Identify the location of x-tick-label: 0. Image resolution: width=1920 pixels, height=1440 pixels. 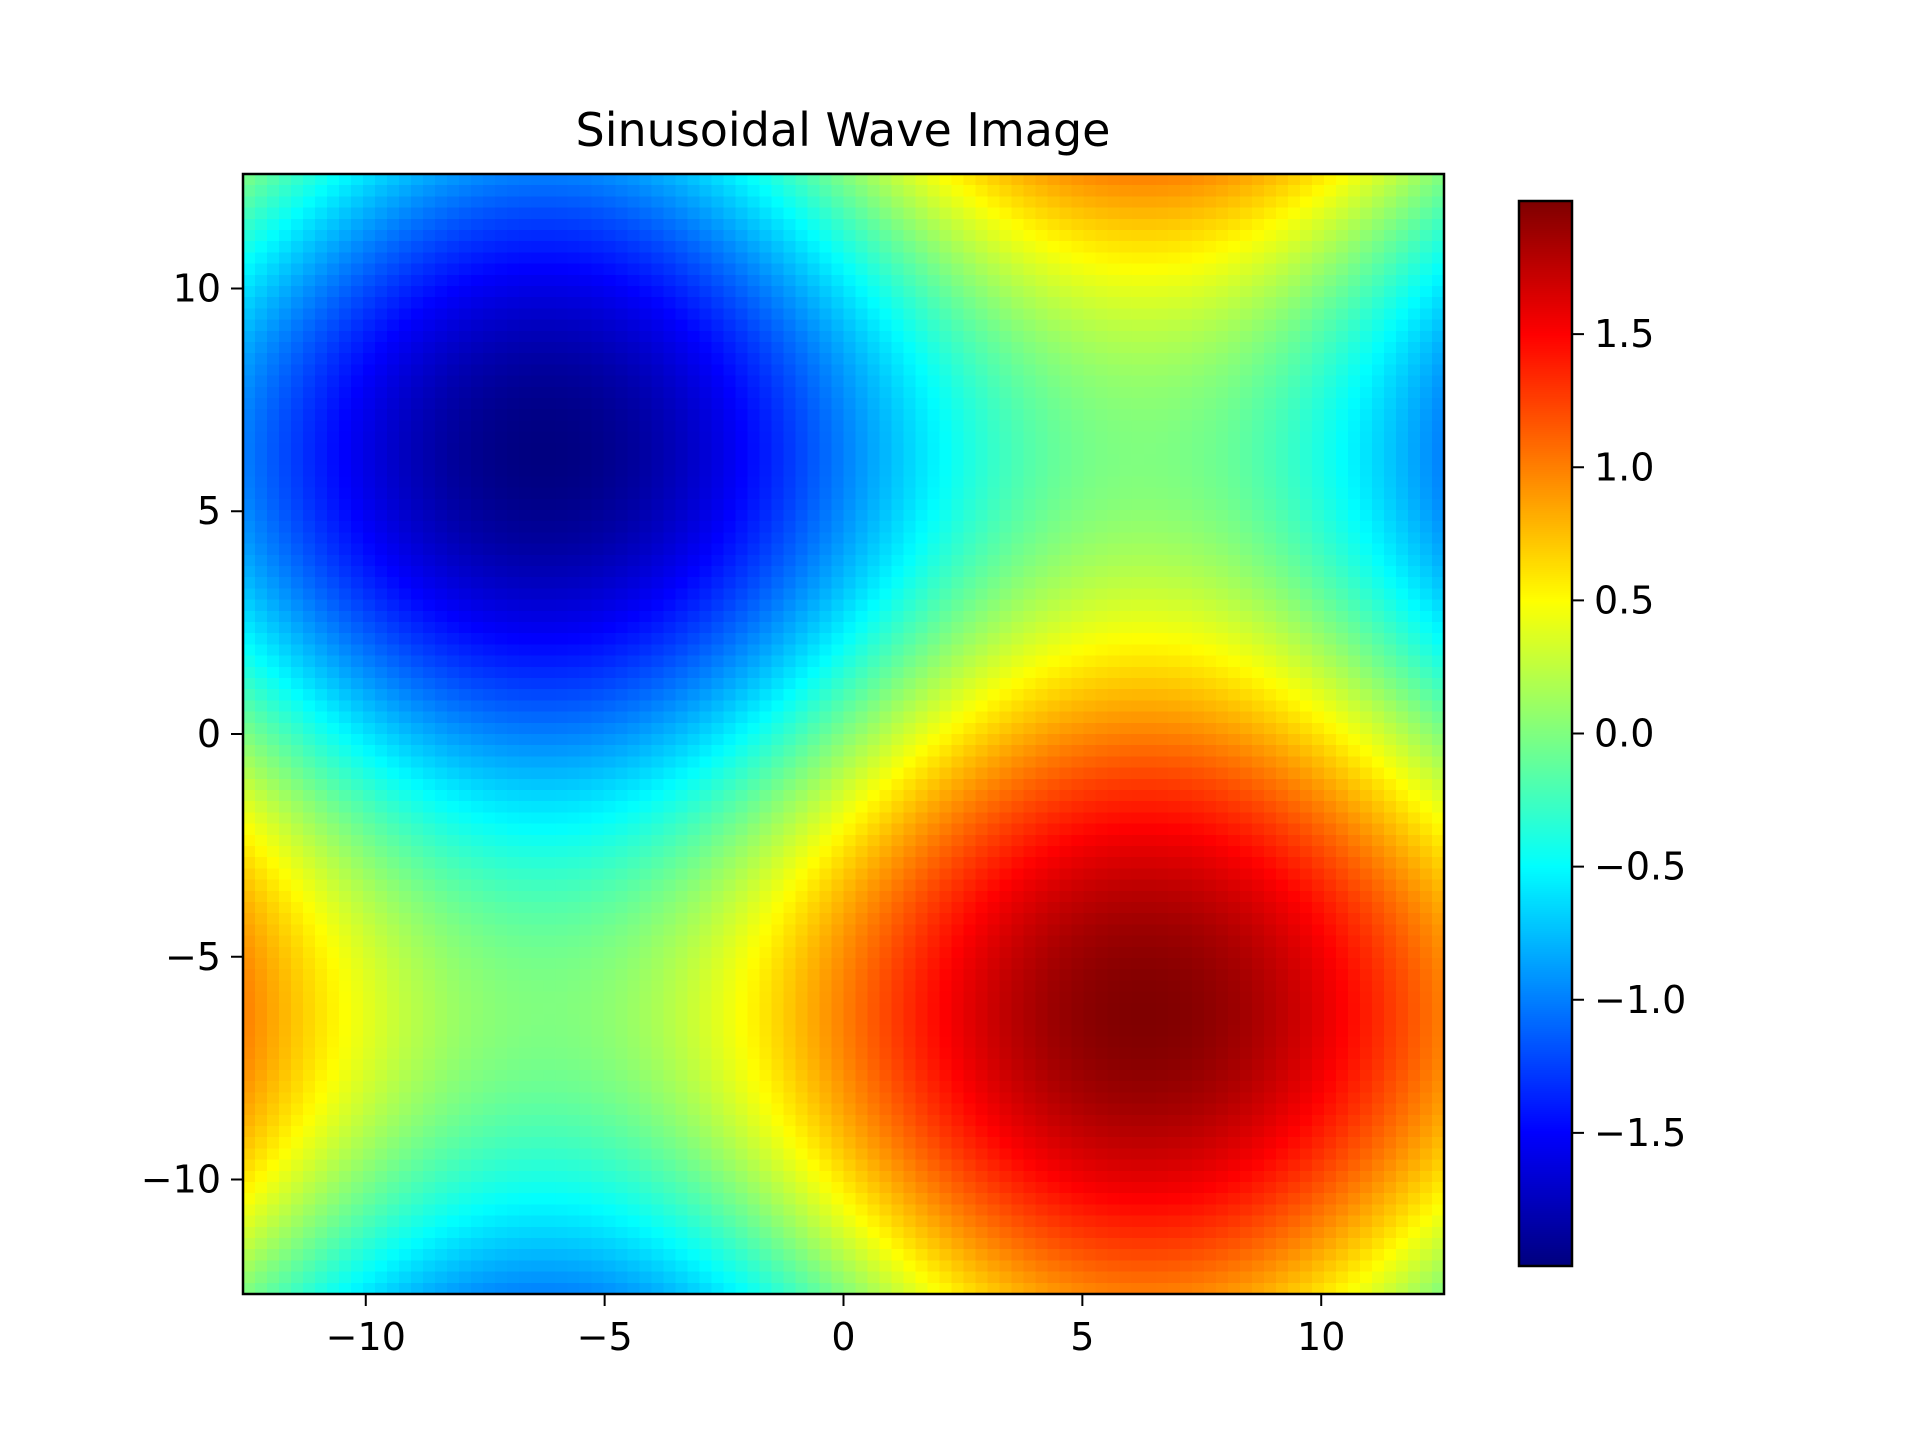
(843, 1337).